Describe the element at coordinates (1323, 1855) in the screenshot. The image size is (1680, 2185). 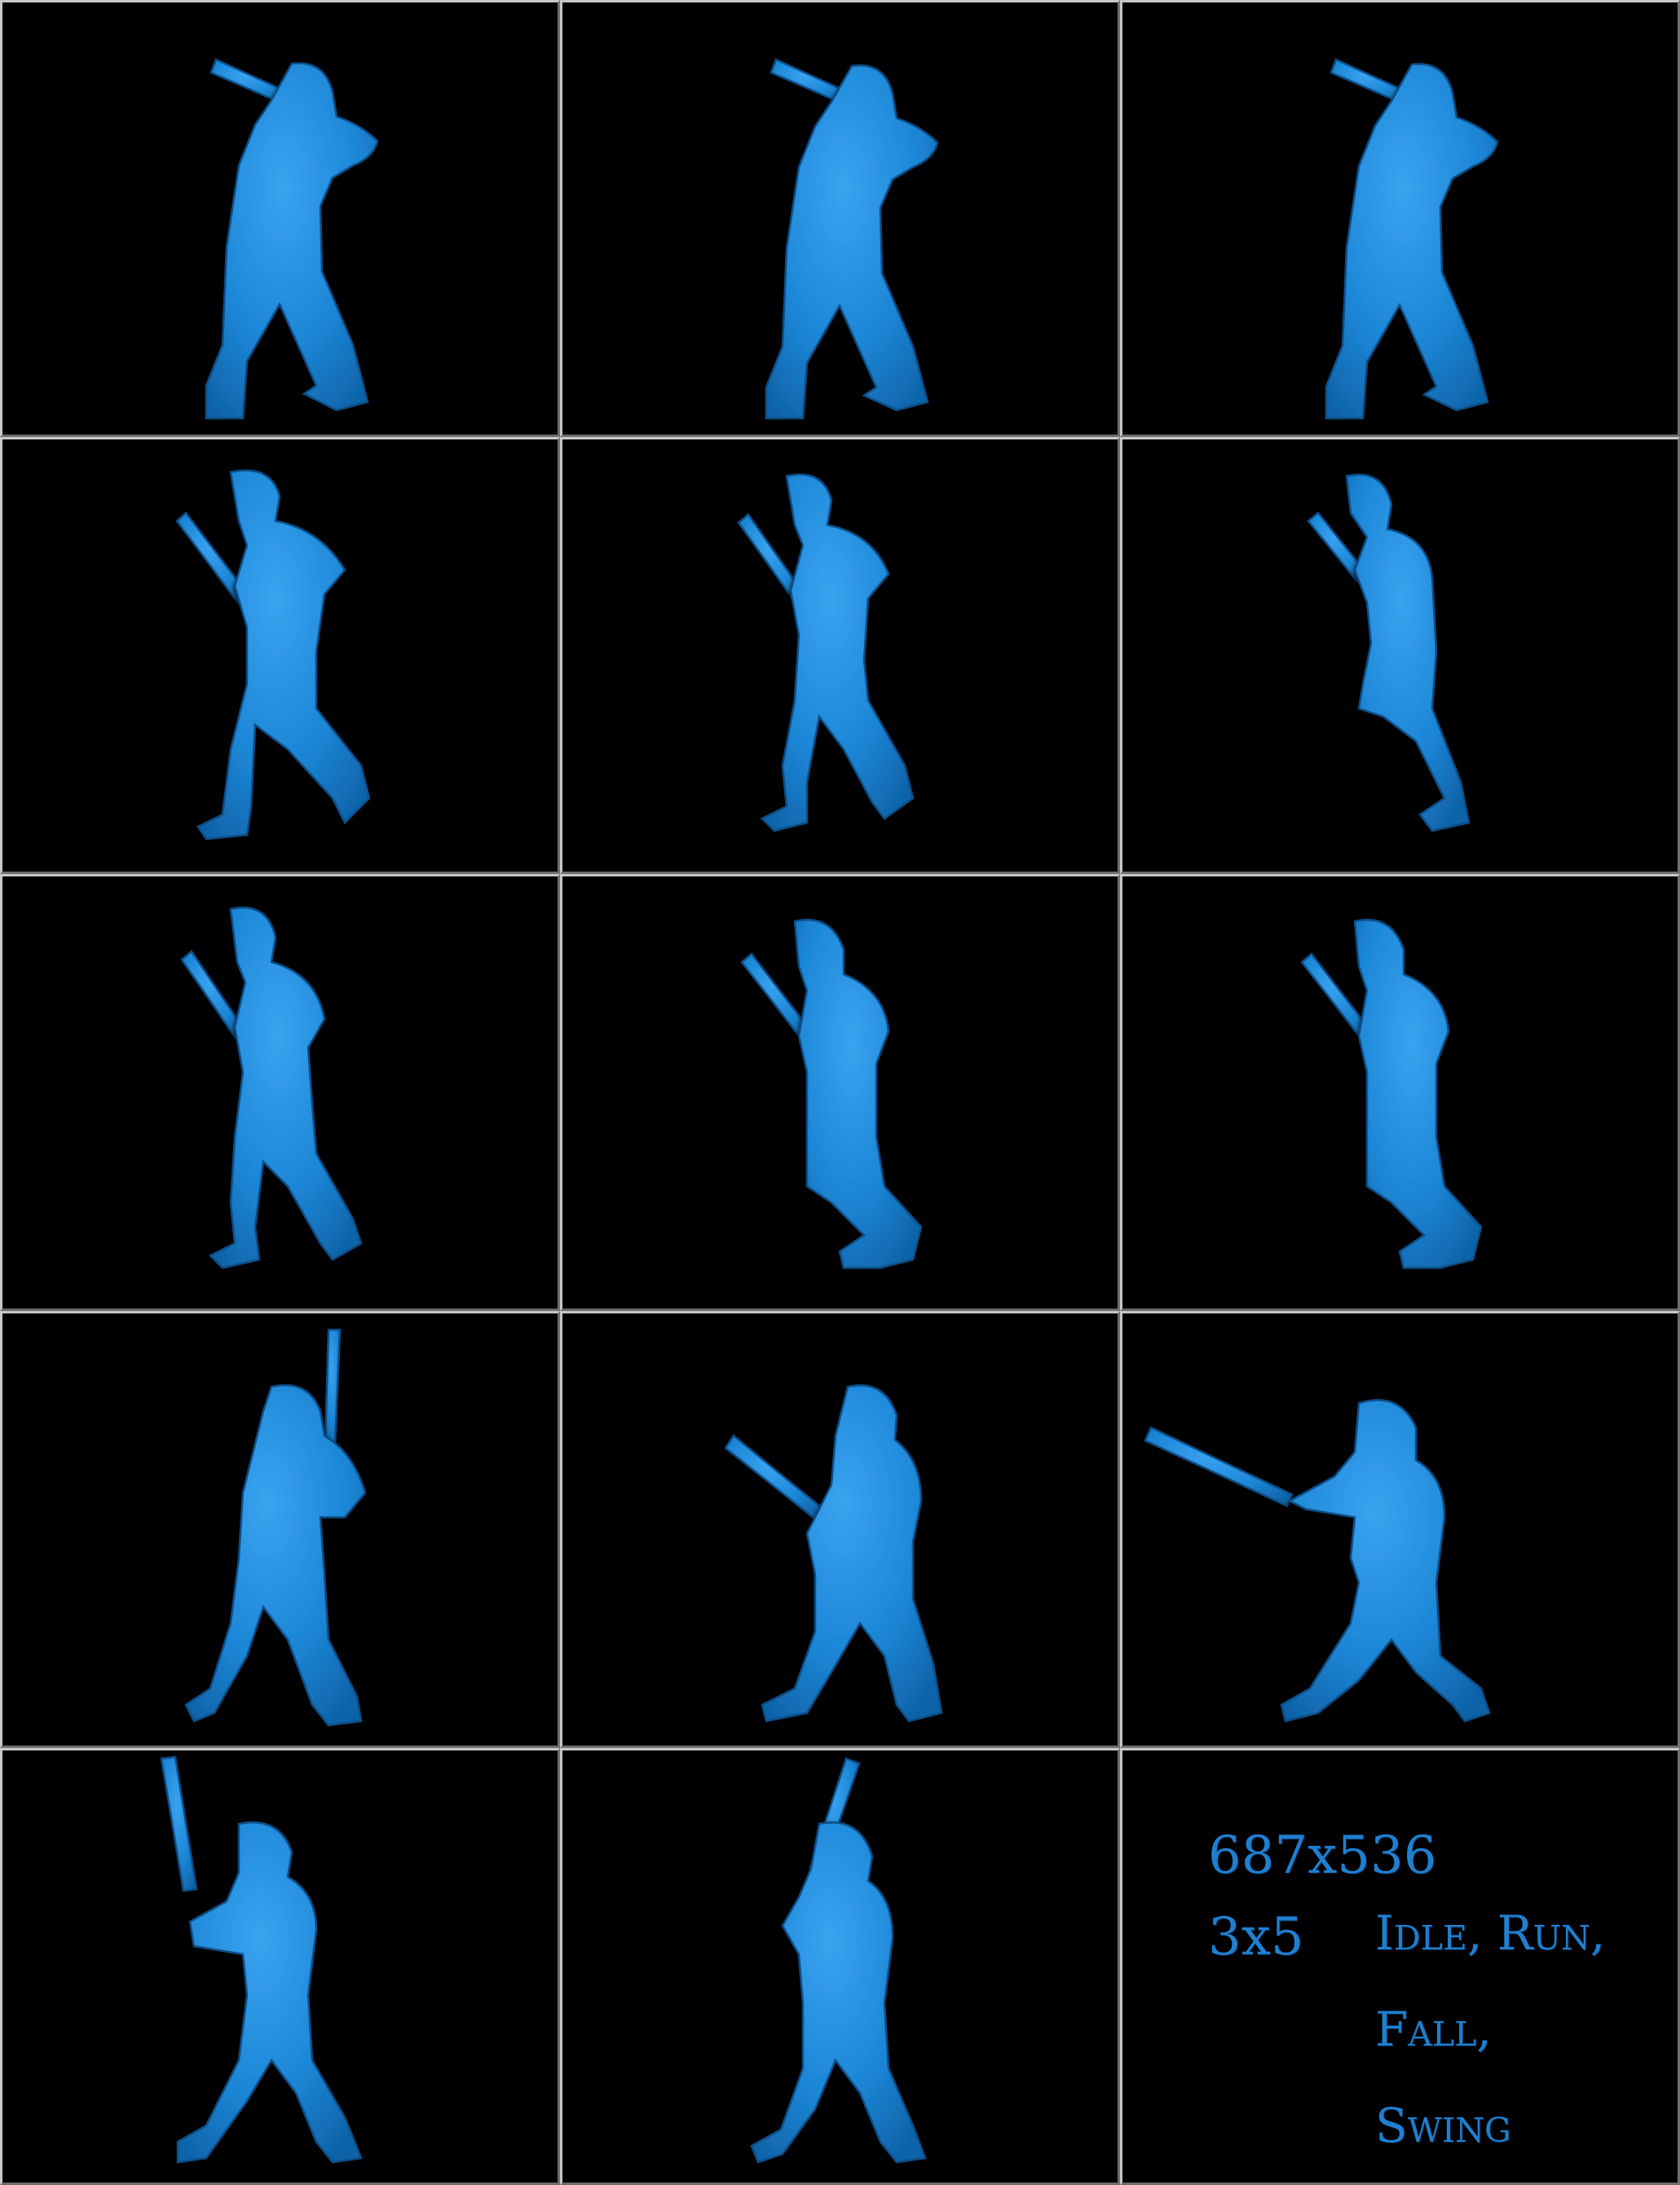
I see `frame-dimensions-label: 687x536` at that location.